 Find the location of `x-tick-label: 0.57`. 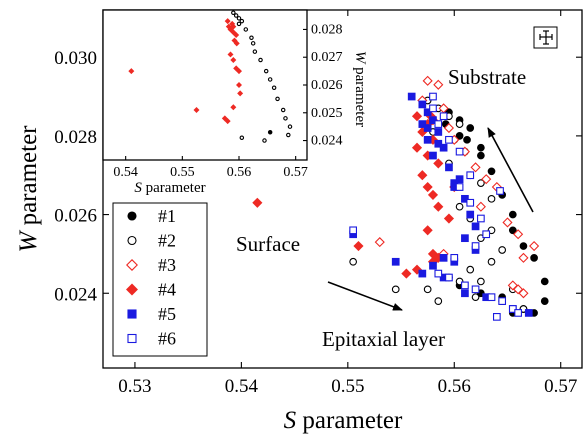

x-tick-label: 0.57 is located at coordinates (560, 386).